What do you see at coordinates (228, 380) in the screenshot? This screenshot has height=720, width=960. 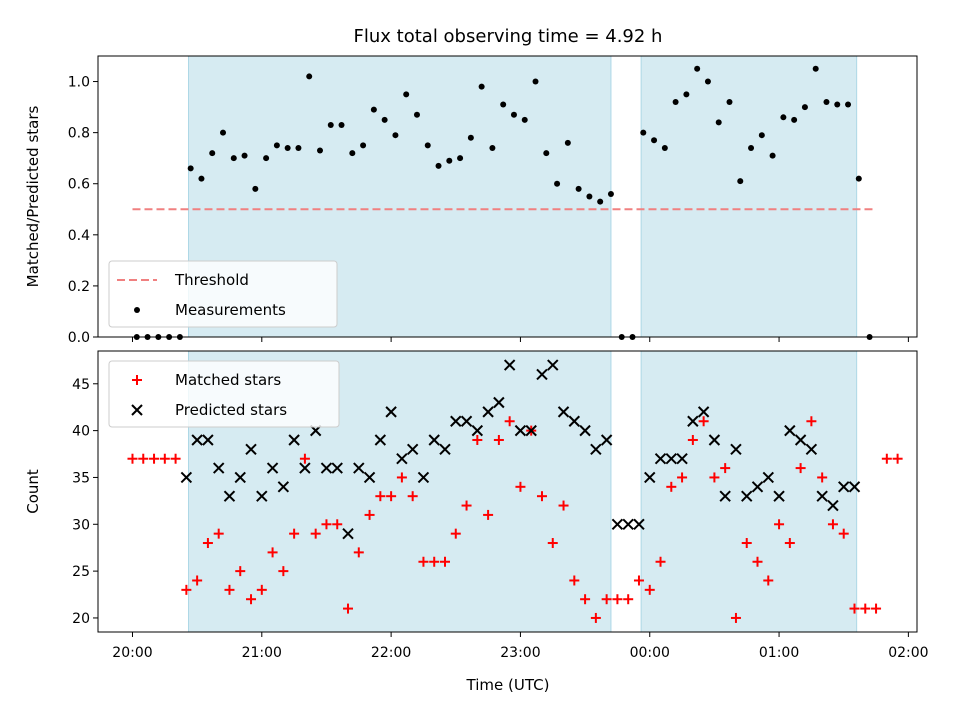 I see `legend-label: Matched stars` at bounding box center [228, 380].